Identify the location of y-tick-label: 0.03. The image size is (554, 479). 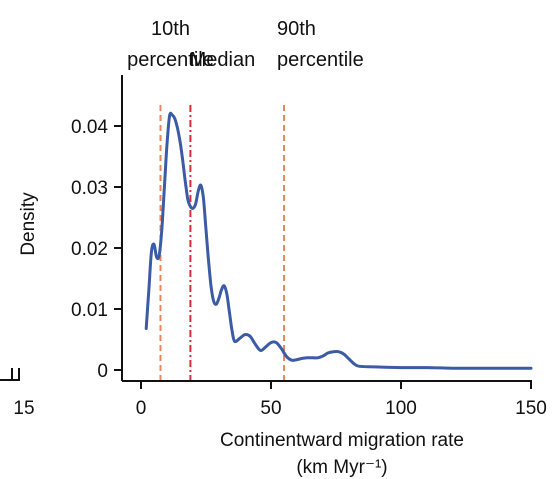
(89, 188).